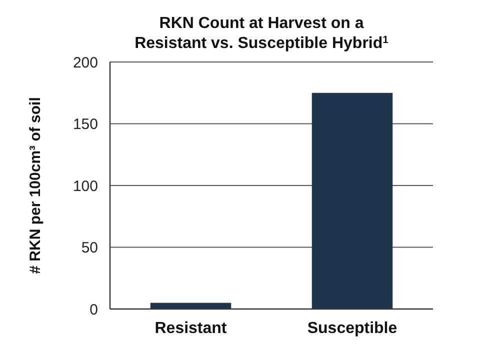  I want to click on y-tick-label: 100, so click(85, 186).